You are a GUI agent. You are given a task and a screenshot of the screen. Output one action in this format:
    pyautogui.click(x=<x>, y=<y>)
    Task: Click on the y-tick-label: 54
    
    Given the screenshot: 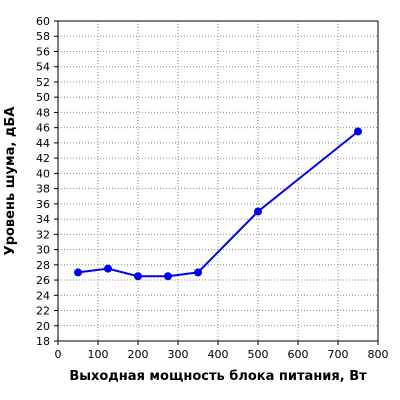 What is the action you would take?
    pyautogui.click(x=43, y=67)
    